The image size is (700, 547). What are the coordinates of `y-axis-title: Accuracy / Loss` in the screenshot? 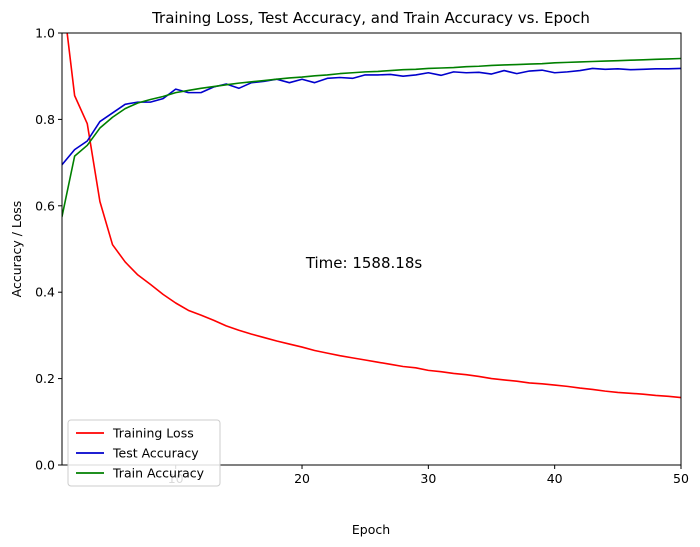 It's located at (16, 249).